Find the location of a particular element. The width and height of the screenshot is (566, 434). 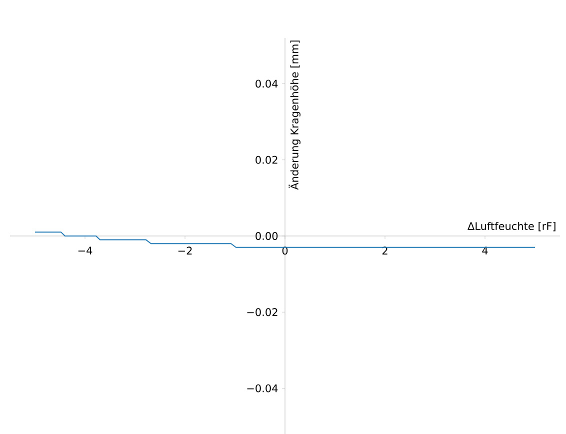

x-tick-label: −2 is located at coordinates (185, 250).